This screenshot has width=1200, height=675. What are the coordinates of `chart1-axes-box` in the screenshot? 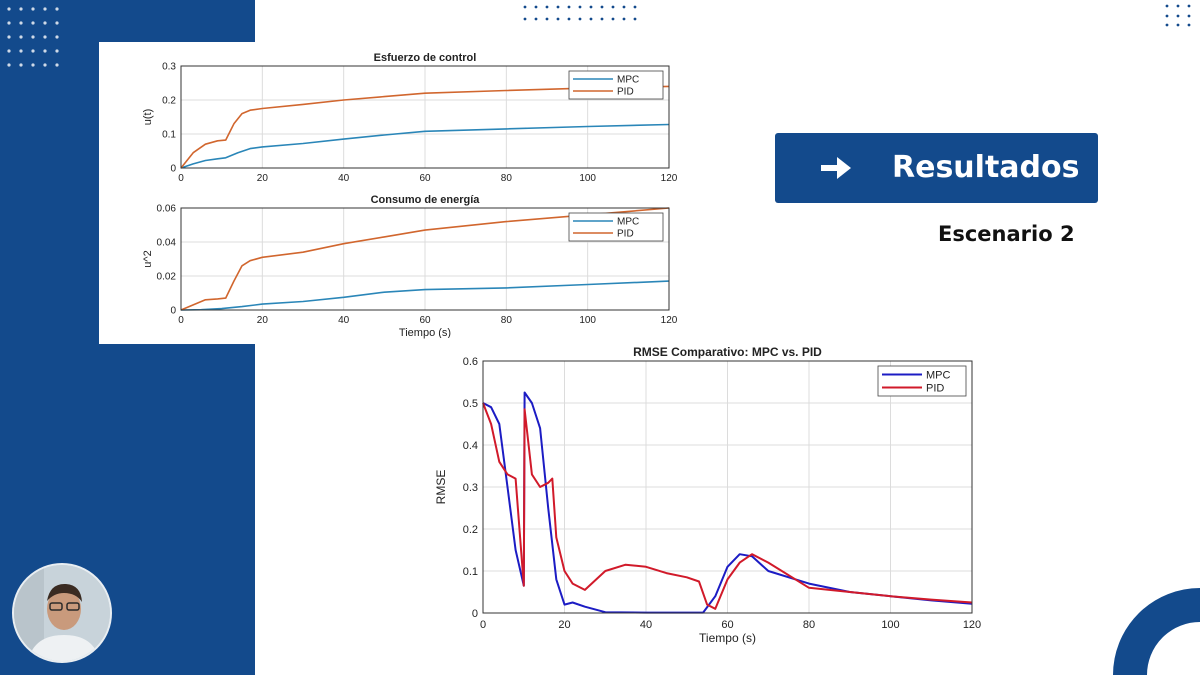 It's located at (425, 259).